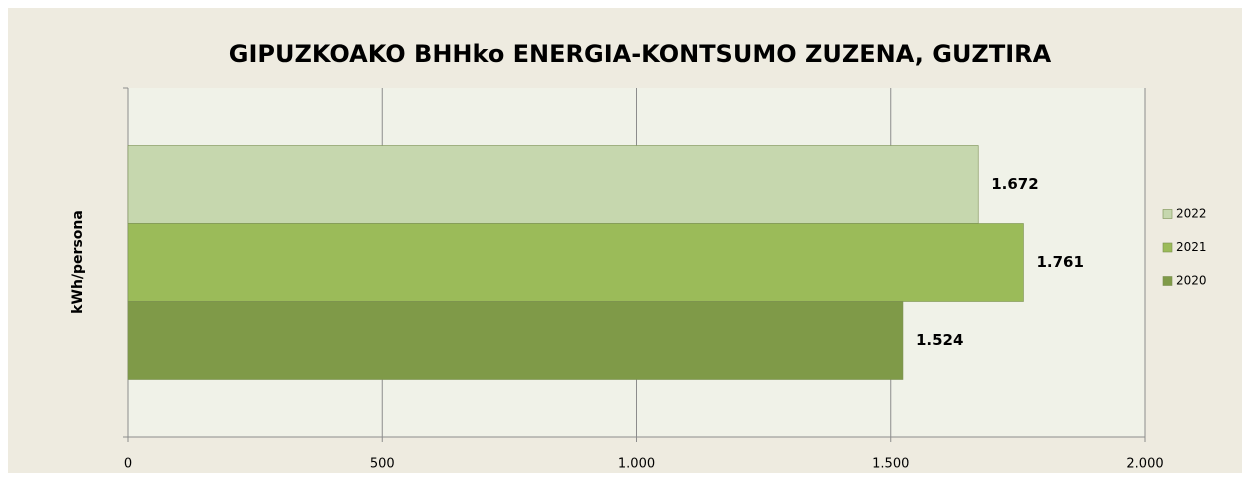  I want to click on data-label: 1.761, so click(1059, 262).